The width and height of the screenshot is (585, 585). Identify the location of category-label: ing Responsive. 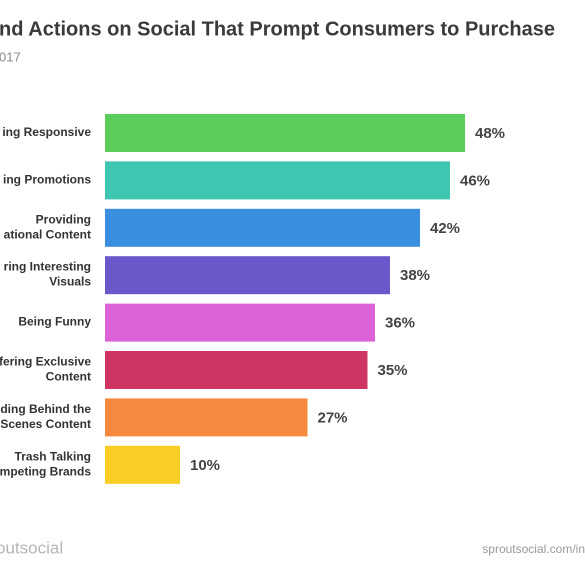
(46, 132).